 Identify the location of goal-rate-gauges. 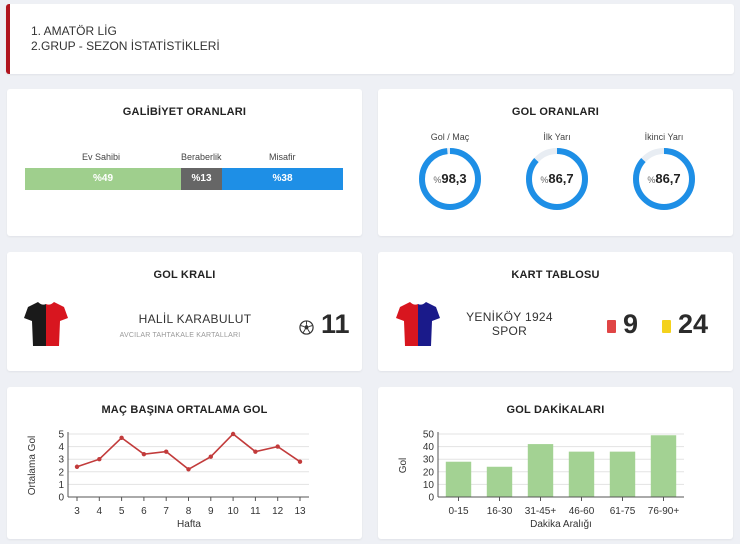
(557, 179).